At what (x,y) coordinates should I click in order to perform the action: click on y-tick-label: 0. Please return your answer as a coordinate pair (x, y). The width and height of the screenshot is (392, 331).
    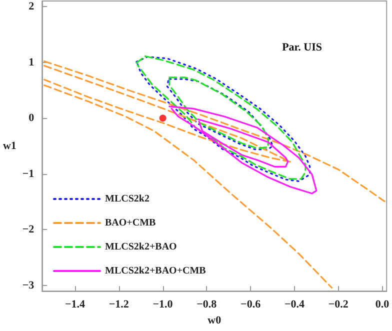
    Looking at the image, I should click on (31, 118).